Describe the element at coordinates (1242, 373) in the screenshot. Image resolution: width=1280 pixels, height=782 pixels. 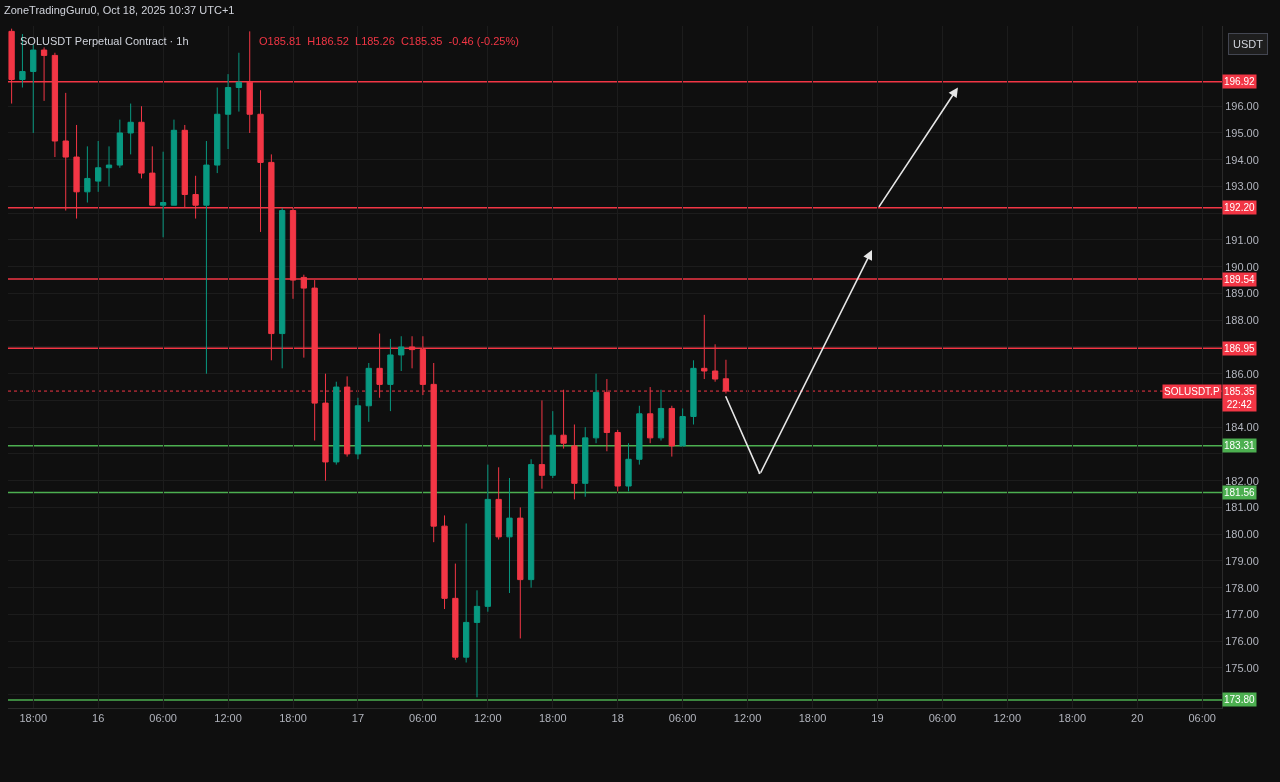
I see `y-tick-label: 186.00` at that location.